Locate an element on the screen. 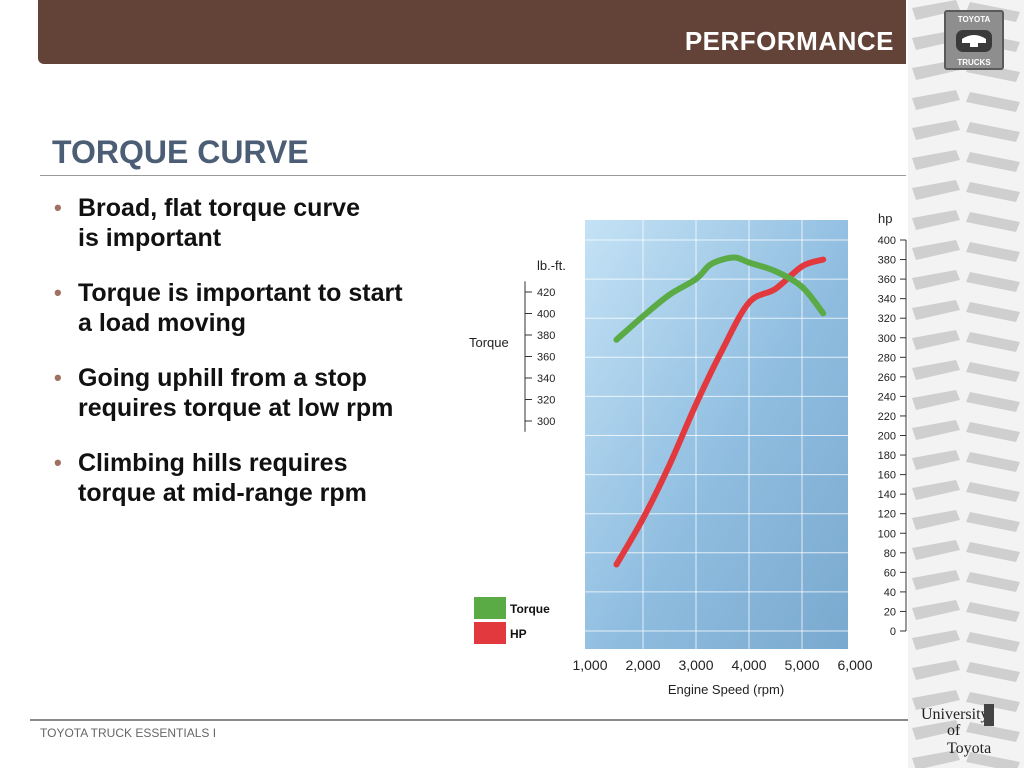 Image resolution: width=1024 pixels, height=768 pixels. left-axis: 300 320 340 360 380 400 420 lb.-ft. Torque is located at coordinates (517, 345).